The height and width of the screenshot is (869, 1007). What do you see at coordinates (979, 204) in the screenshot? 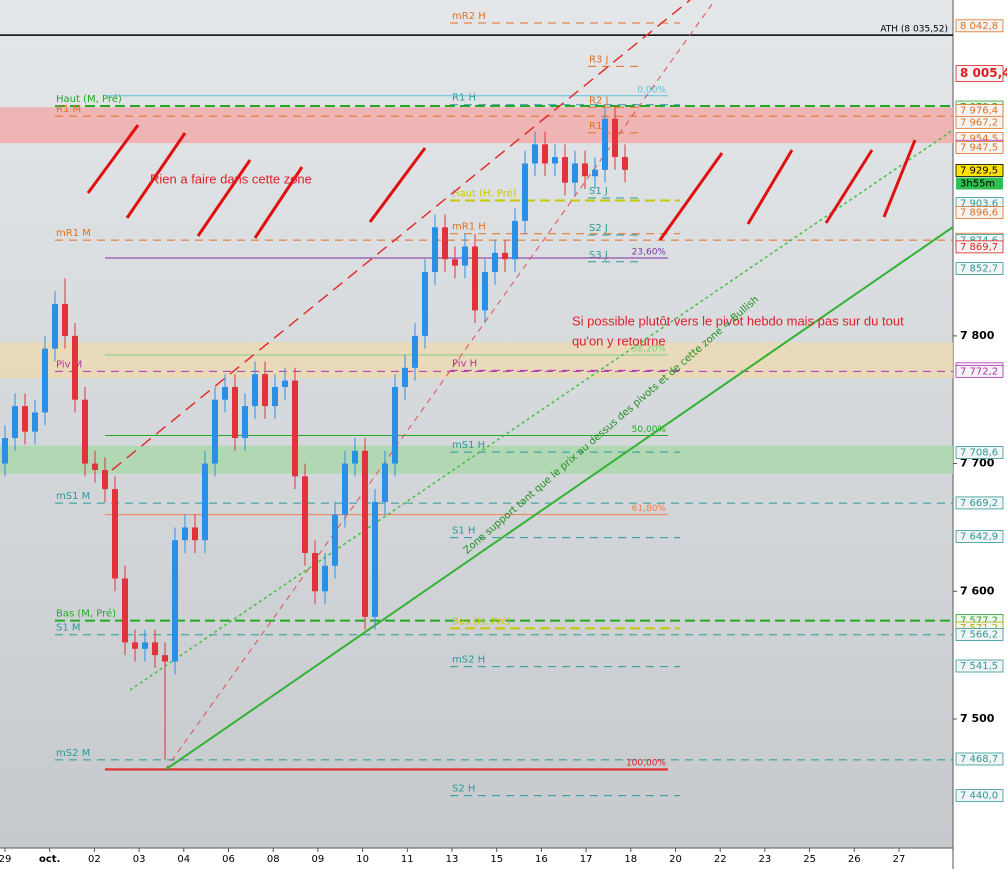
I see `price-tag-label: 7 903,6` at bounding box center [979, 204].